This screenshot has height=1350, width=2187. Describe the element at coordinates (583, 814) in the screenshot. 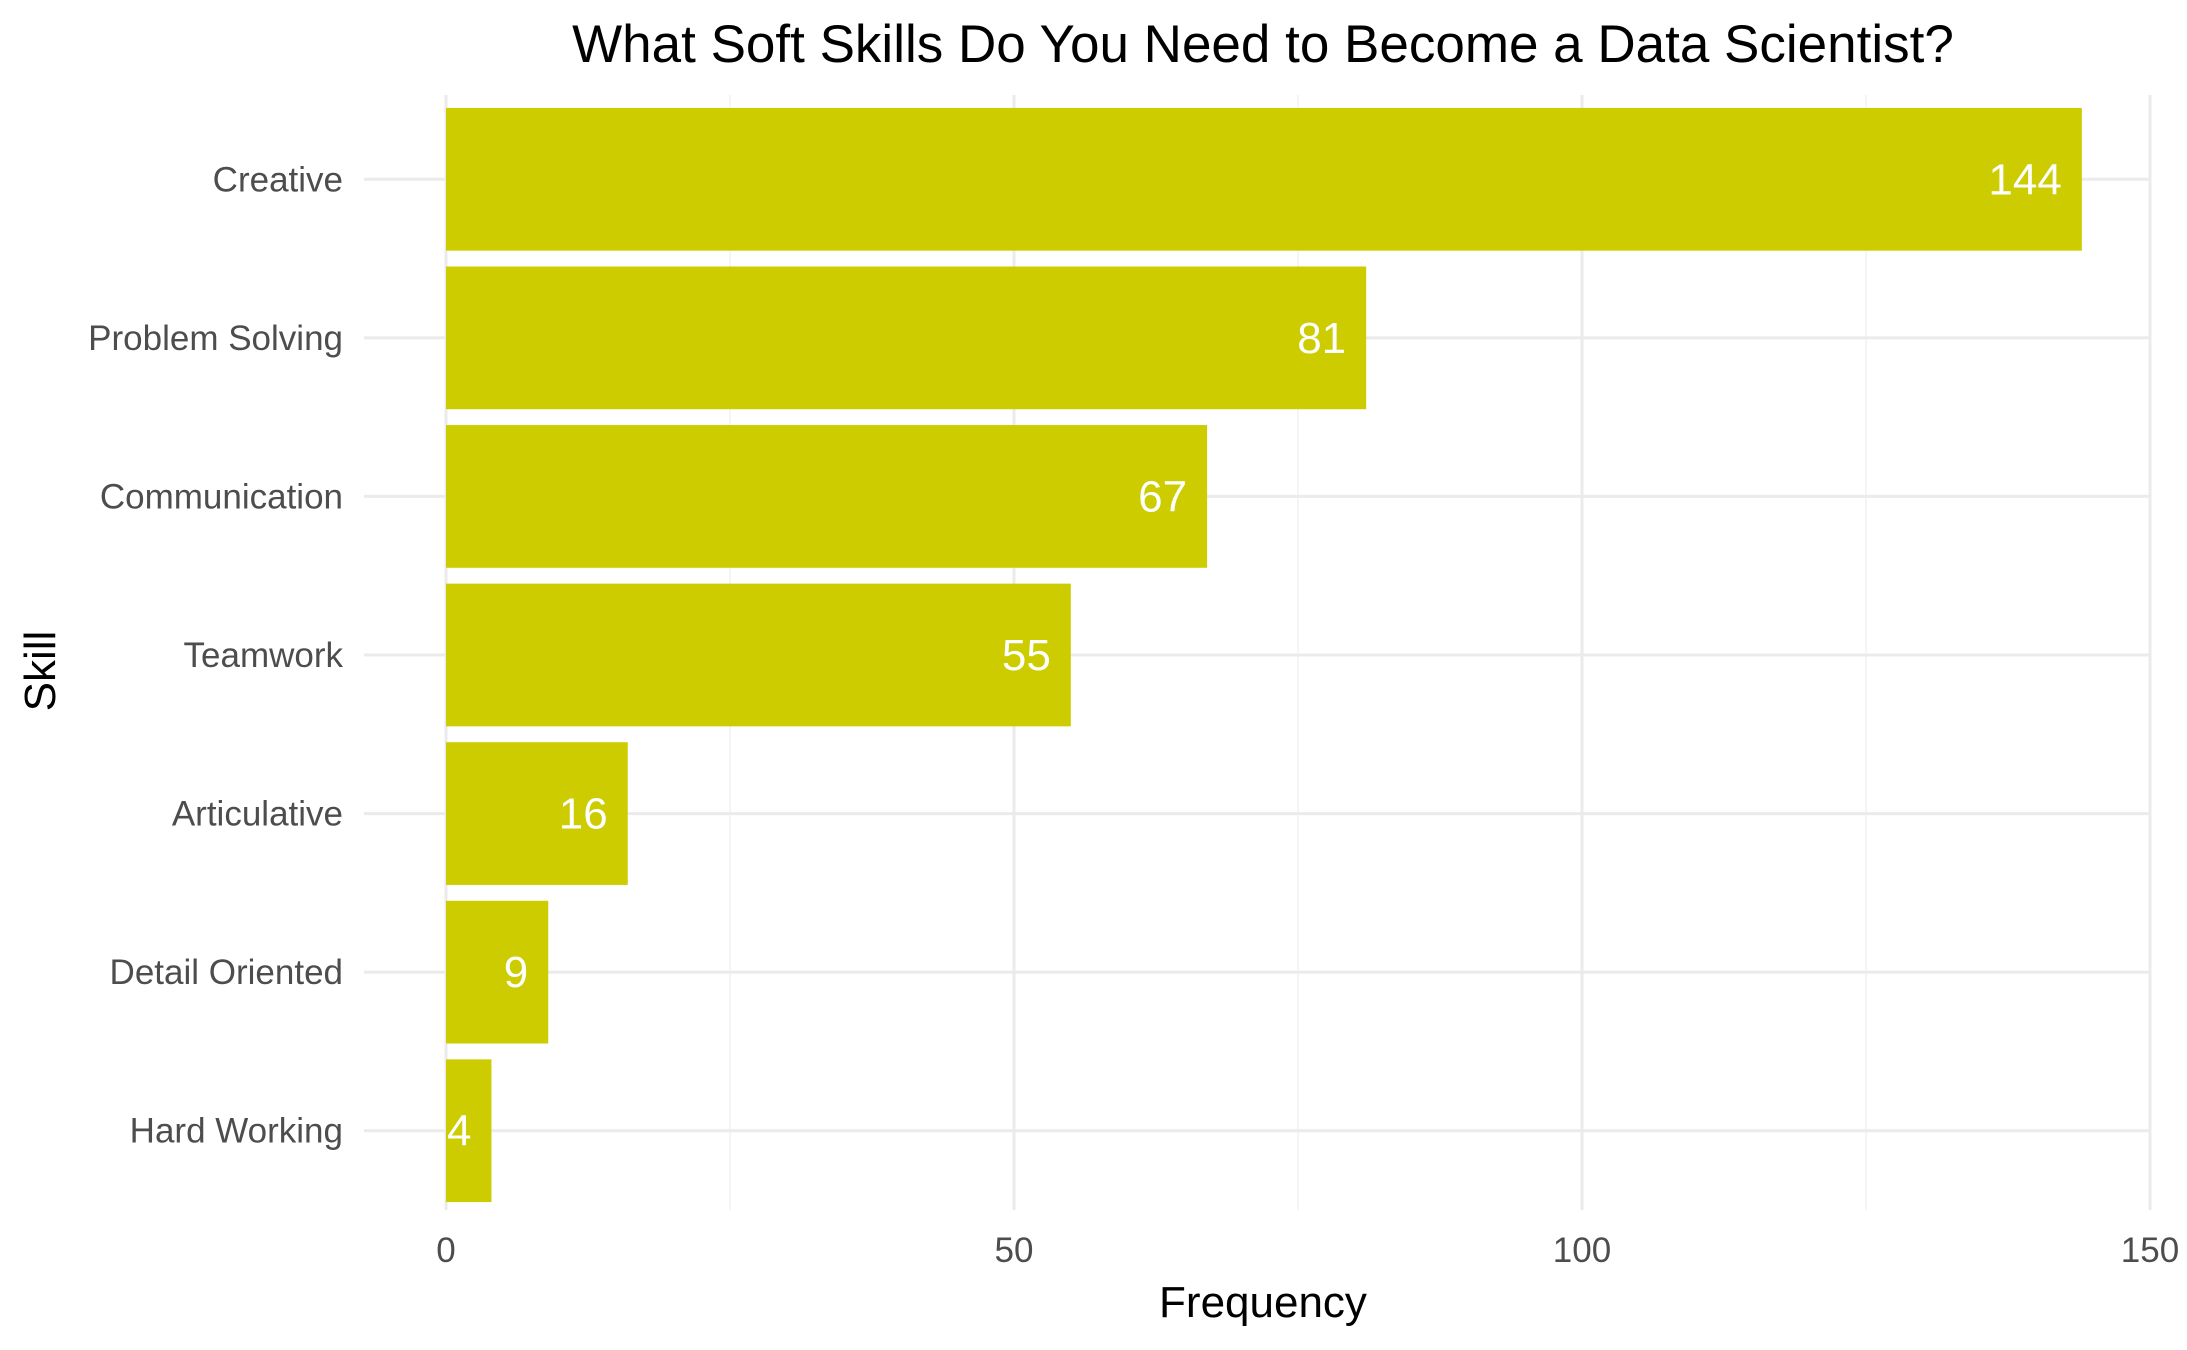

I see `bar-value-label: 16` at that location.